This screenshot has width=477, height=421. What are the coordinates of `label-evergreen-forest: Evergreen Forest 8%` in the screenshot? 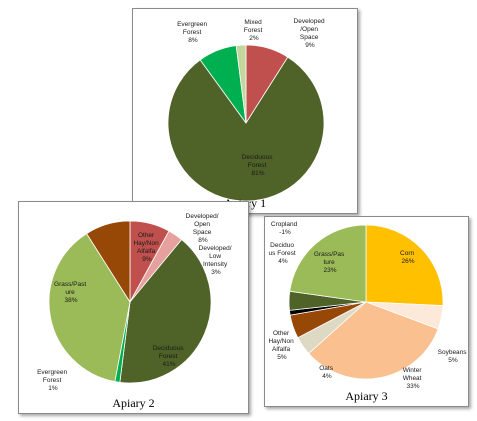 It's located at (193, 32).